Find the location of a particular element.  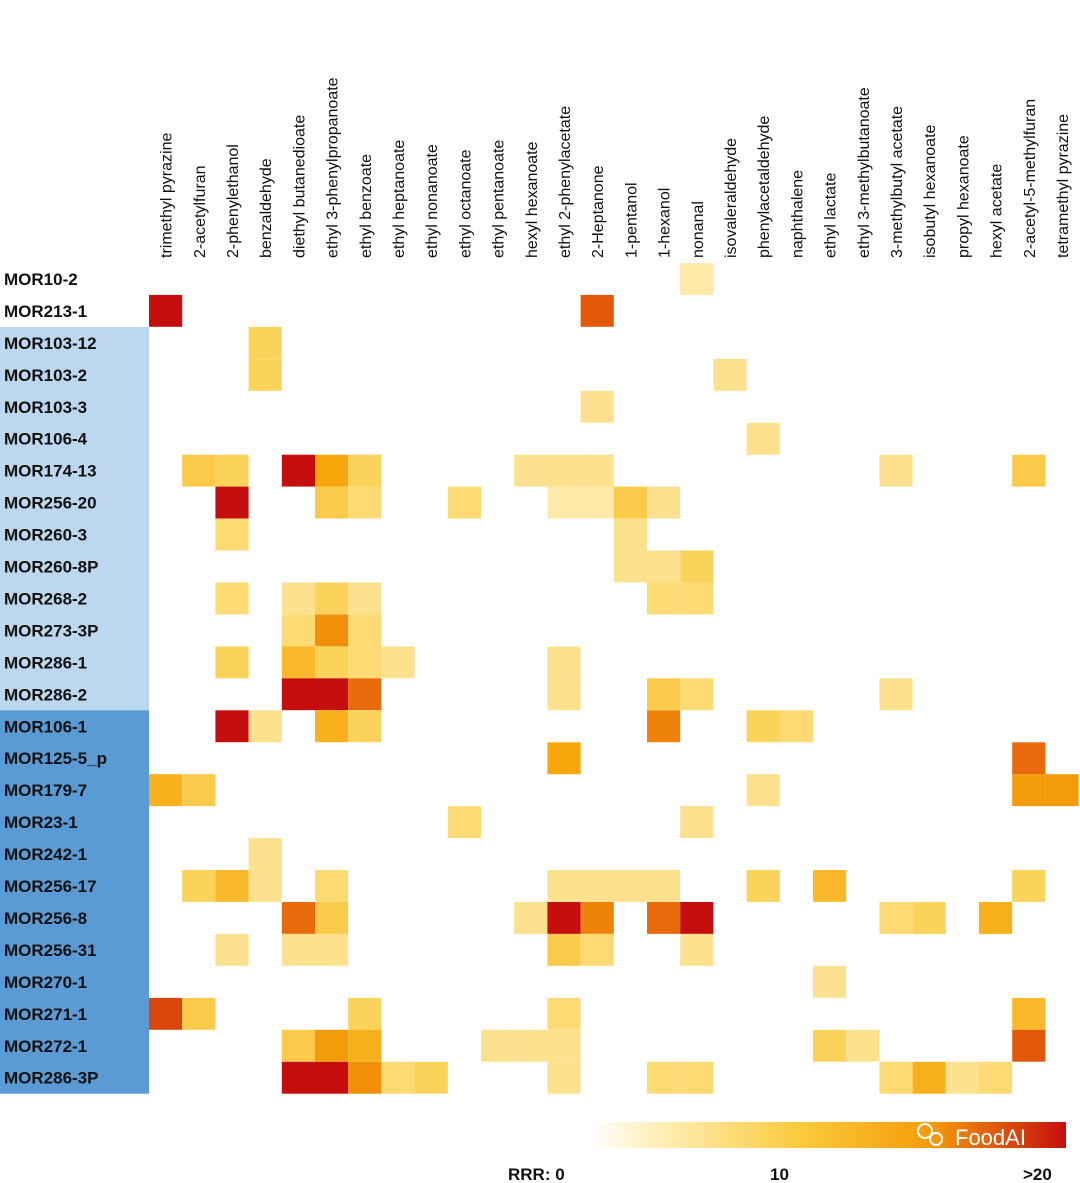

column-label: ethyl heptanoate is located at coordinates (399, 199).